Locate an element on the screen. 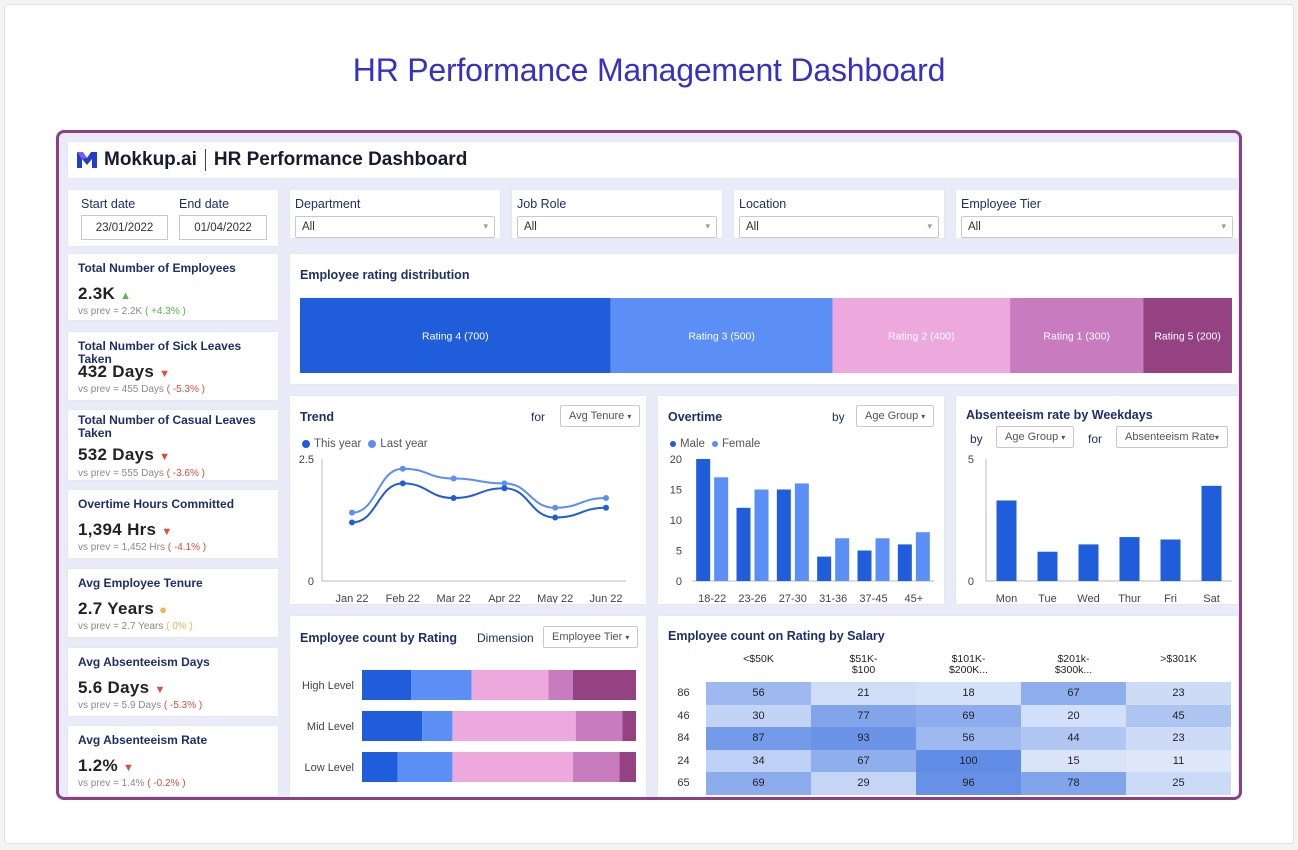 The height and width of the screenshot is (850, 1298). kpi-value: 1,394 Hrs ▼ is located at coordinates (125, 529).